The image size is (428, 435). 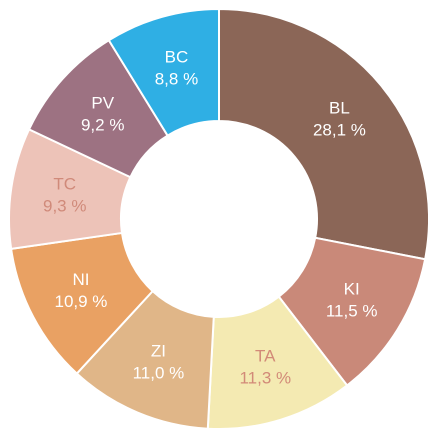 I want to click on slice-value-label: 8,8 %, so click(x=176, y=78).